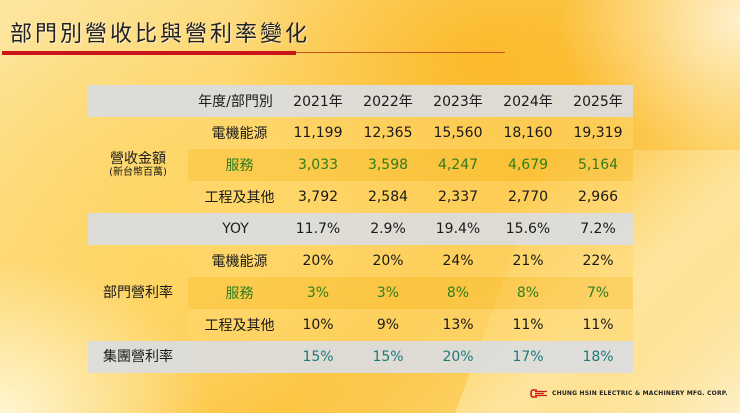 The width and height of the screenshot is (740, 413). I want to click on header-group-cell, so click(138, 101).